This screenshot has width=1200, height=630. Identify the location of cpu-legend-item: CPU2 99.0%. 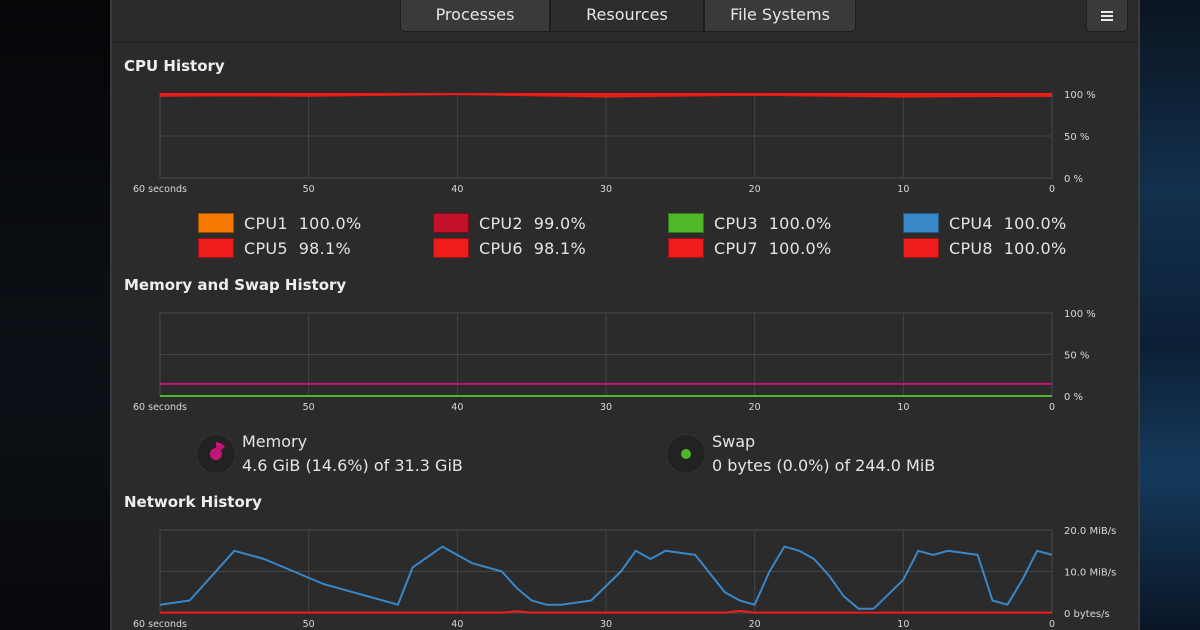
(509, 223).